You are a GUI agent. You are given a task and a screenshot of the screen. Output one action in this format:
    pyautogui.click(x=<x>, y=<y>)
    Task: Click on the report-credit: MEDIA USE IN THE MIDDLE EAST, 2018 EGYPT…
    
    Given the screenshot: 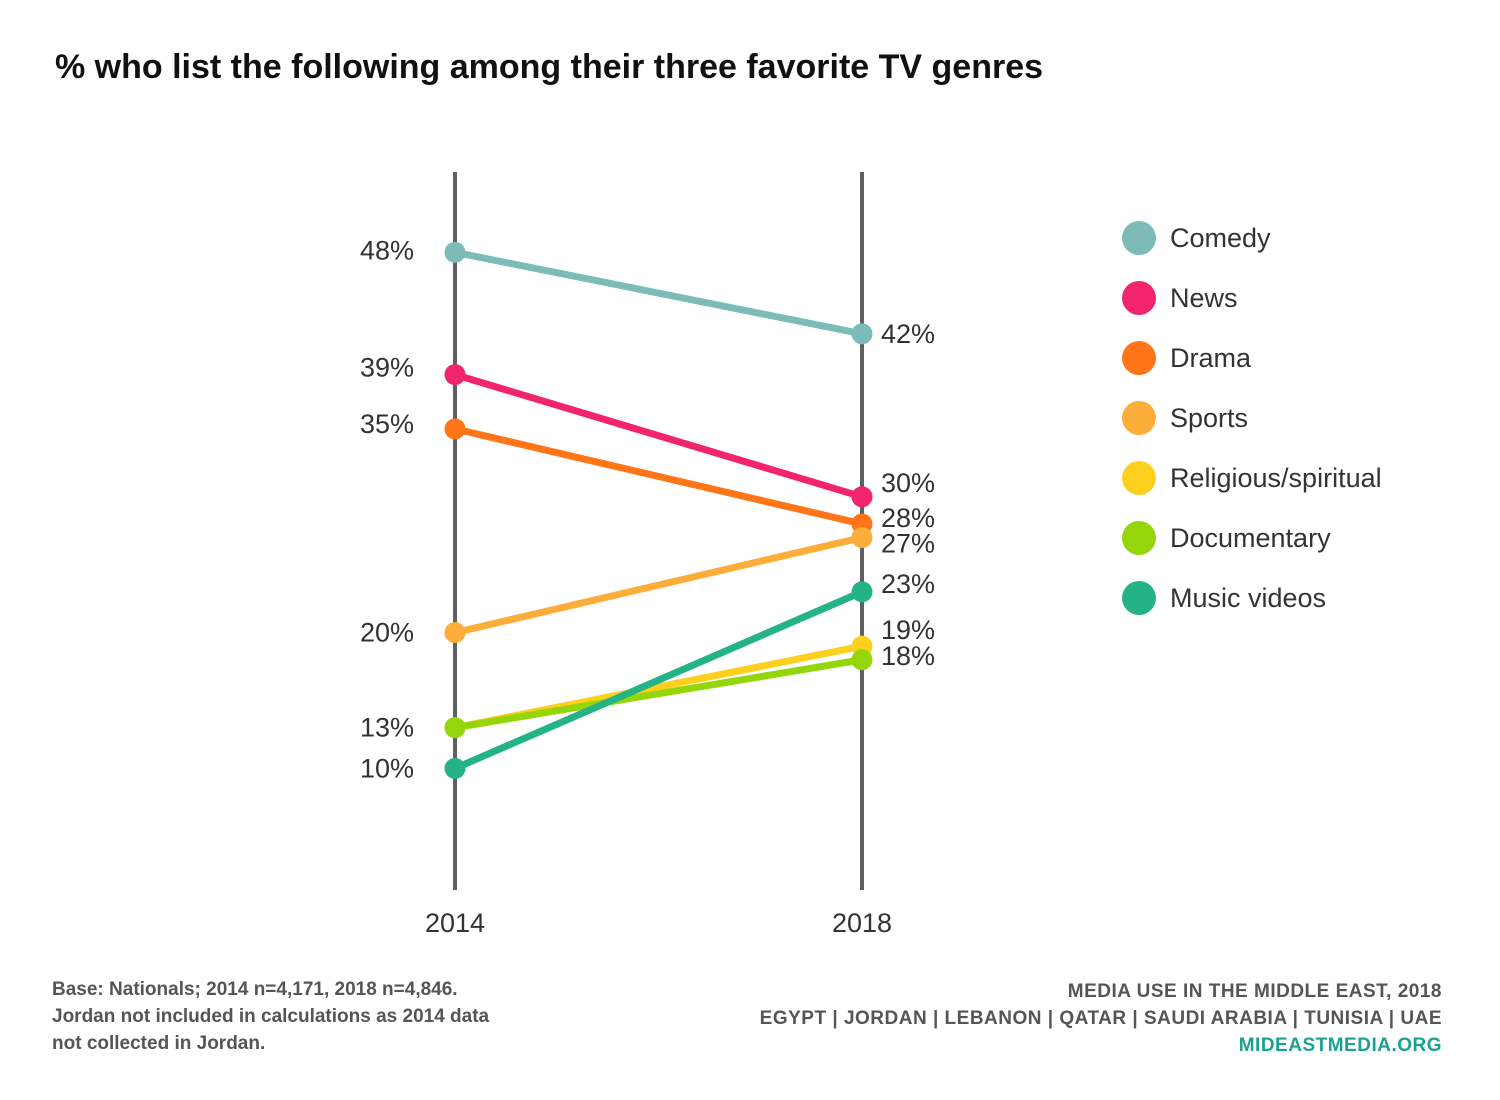 What is the action you would take?
    pyautogui.click(x=1101, y=1018)
    